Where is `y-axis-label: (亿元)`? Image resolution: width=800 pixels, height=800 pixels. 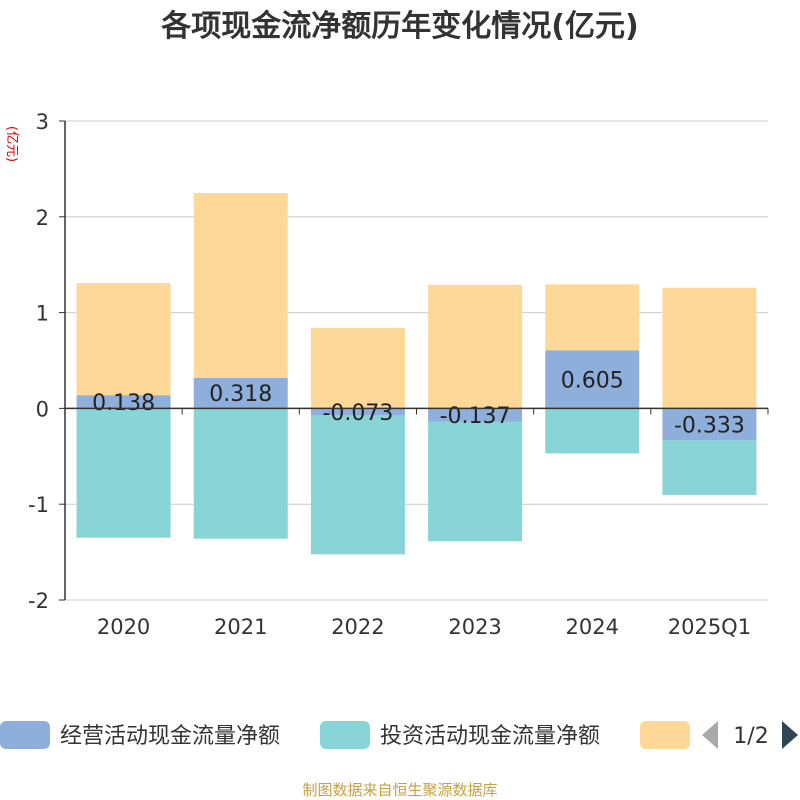 y-axis-label: (亿元) is located at coordinates (11, 144).